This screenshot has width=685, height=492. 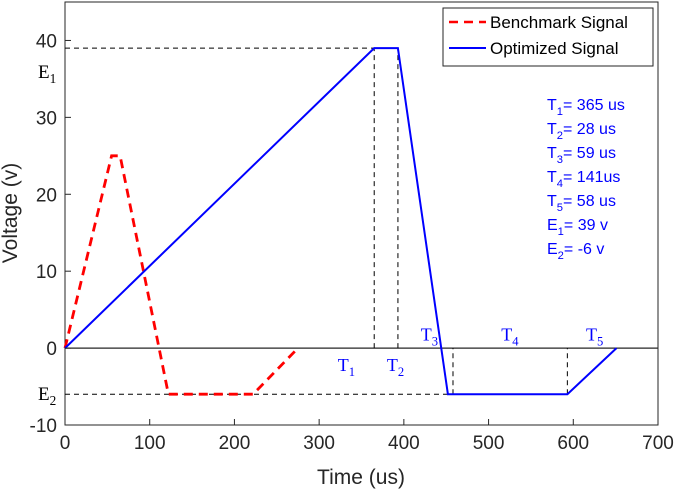 What do you see at coordinates (554, 48) in the screenshot?
I see `legend-label-optimized: Optimized Signal` at bounding box center [554, 48].